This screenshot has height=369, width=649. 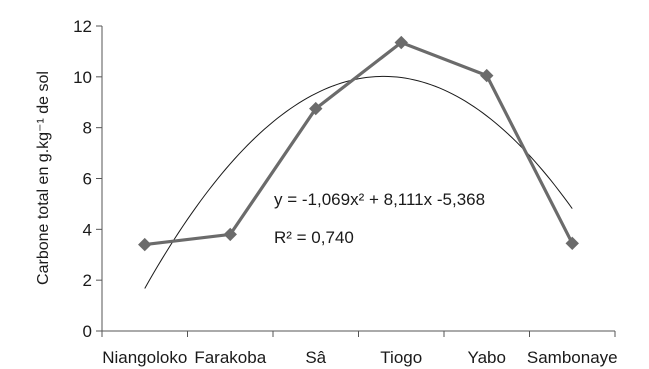 I want to click on x-category-label: Tiogo, so click(x=401, y=357).